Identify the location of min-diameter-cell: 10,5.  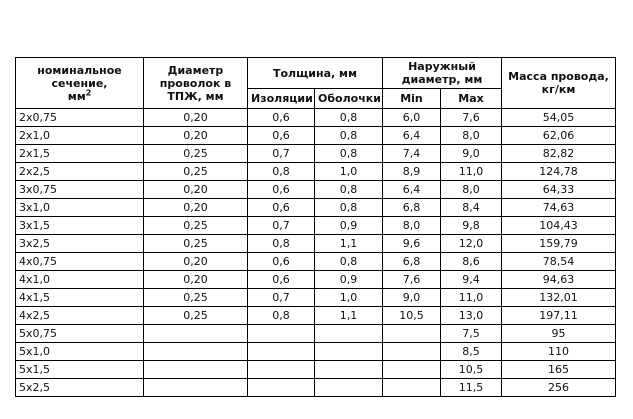
(411, 315).